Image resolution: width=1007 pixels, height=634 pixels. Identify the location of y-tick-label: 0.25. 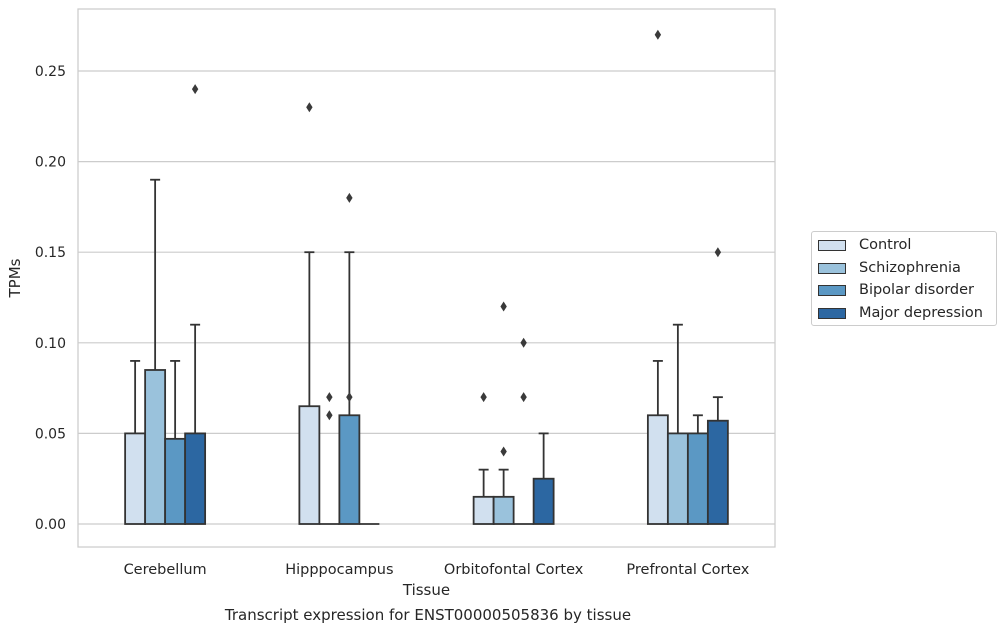
(50, 72).